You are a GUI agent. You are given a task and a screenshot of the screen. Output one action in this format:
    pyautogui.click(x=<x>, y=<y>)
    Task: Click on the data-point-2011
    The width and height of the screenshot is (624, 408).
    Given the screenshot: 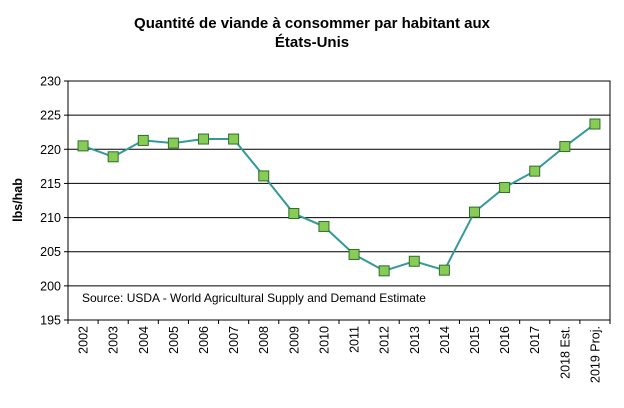 What is the action you would take?
    pyautogui.click(x=354, y=254)
    